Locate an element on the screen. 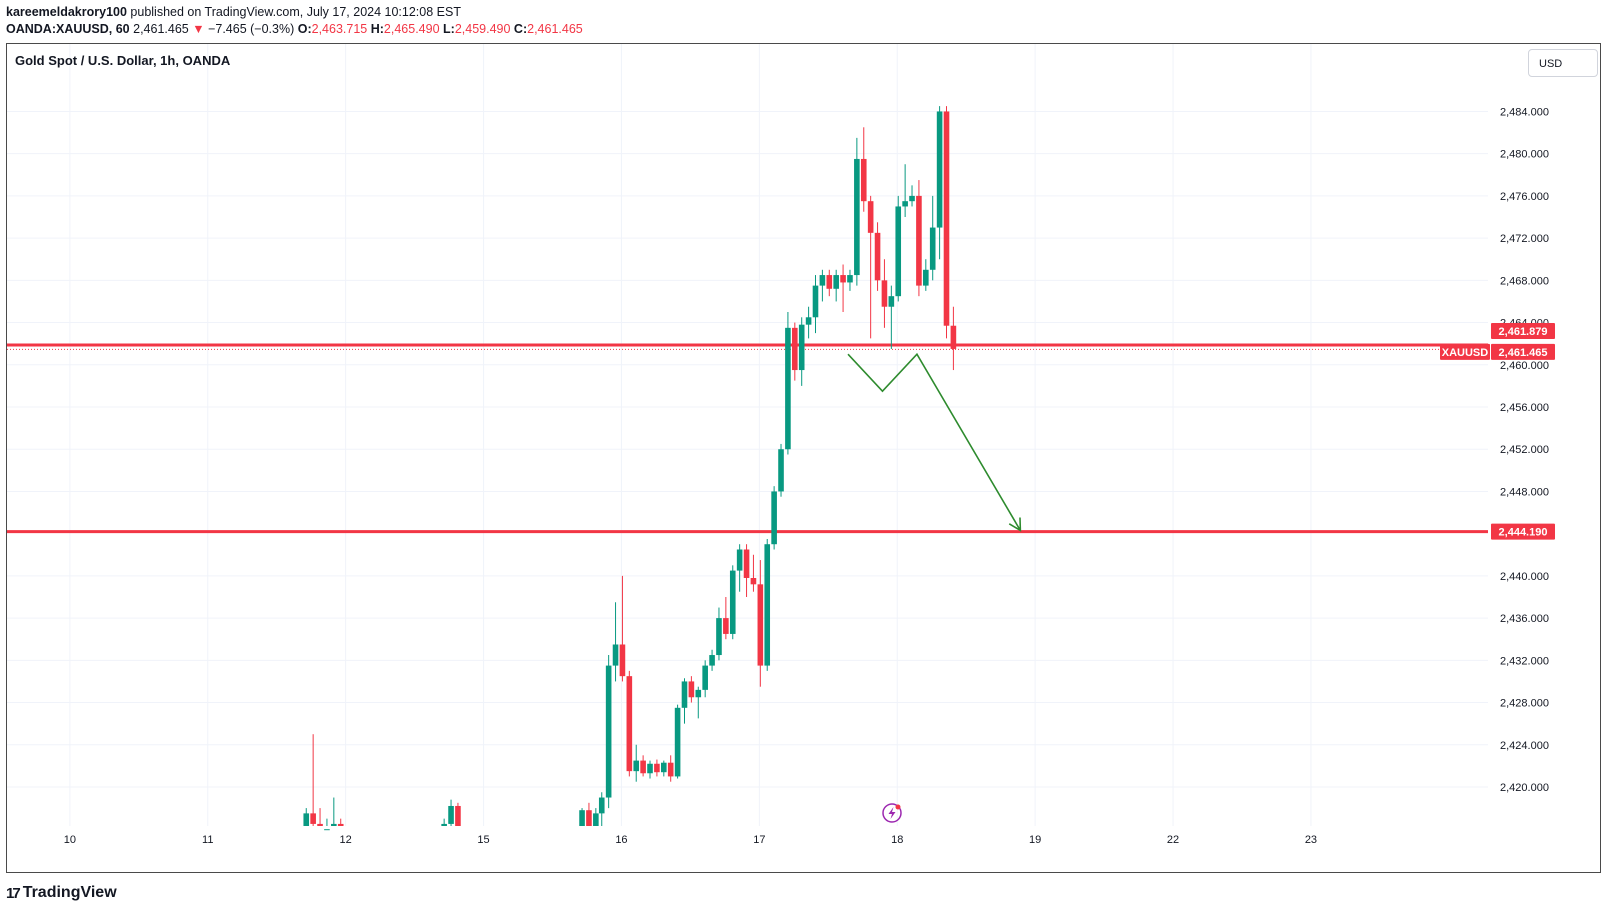 This screenshot has height=910, width=1605. price-change: −7.465 (−0.3%) is located at coordinates (251, 29).